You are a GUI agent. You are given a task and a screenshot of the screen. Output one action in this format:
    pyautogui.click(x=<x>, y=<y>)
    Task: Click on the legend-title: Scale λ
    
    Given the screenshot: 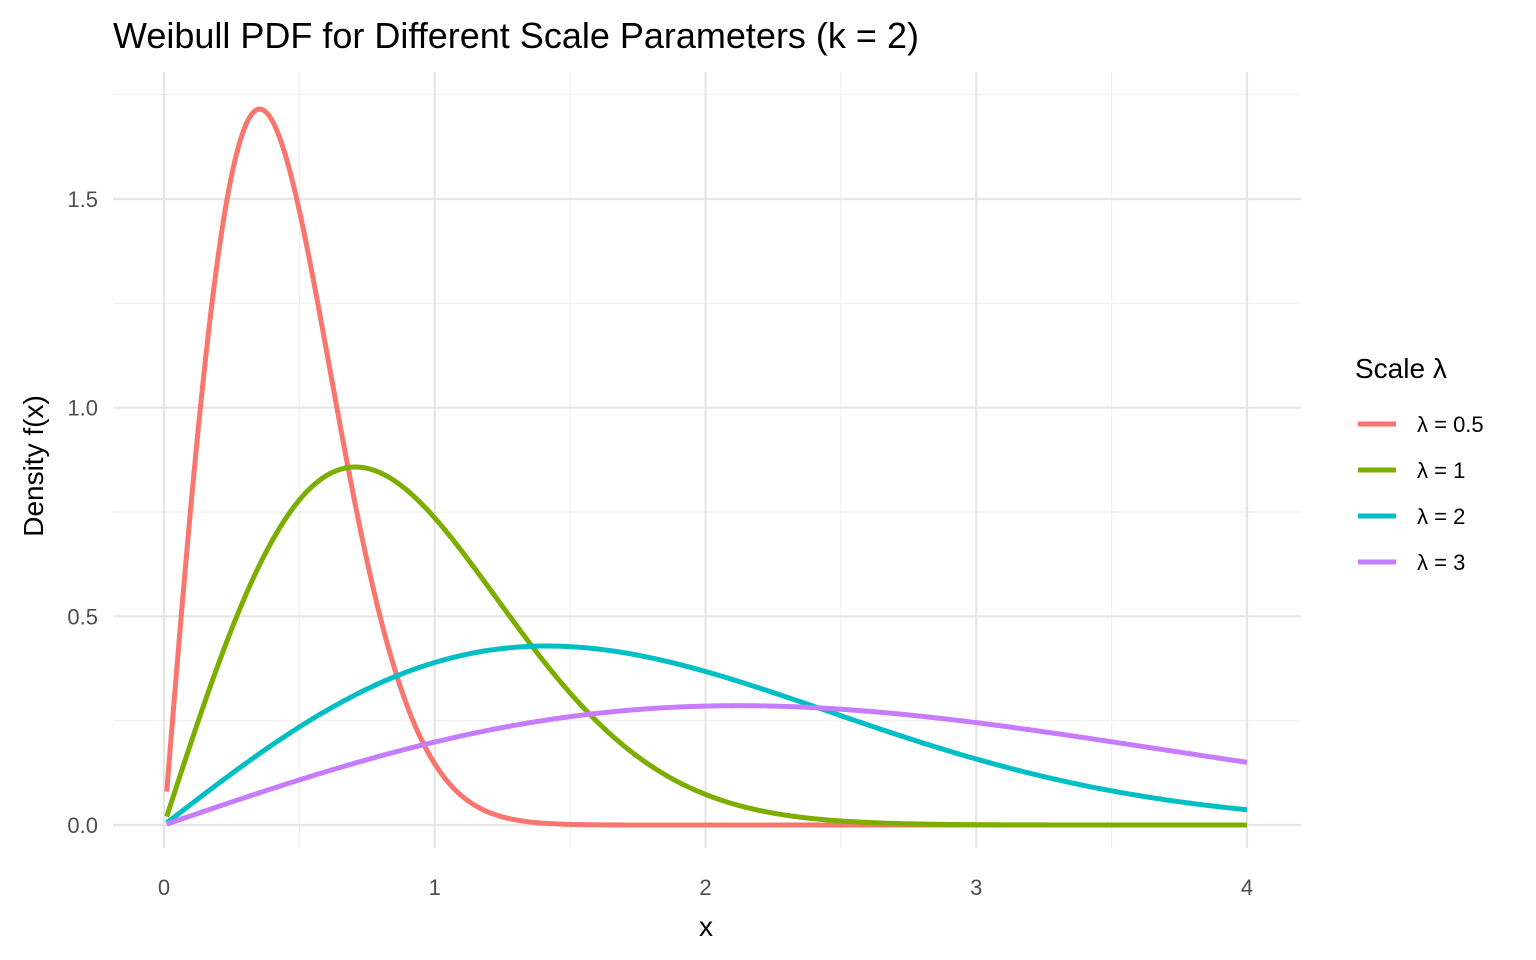 What is the action you would take?
    pyautogui.click(x=1401, y=368)
    